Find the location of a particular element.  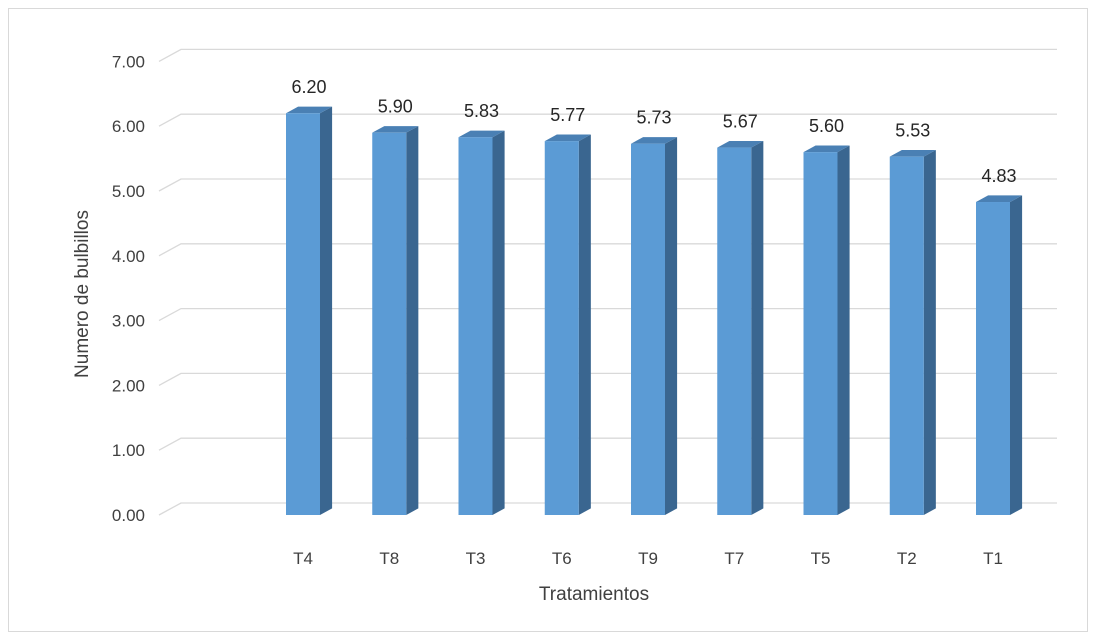

x-axis-ticks: T4 T8 T3 T6 T9 T7 T5 T2 T1 is located at coordinates (648, 558).